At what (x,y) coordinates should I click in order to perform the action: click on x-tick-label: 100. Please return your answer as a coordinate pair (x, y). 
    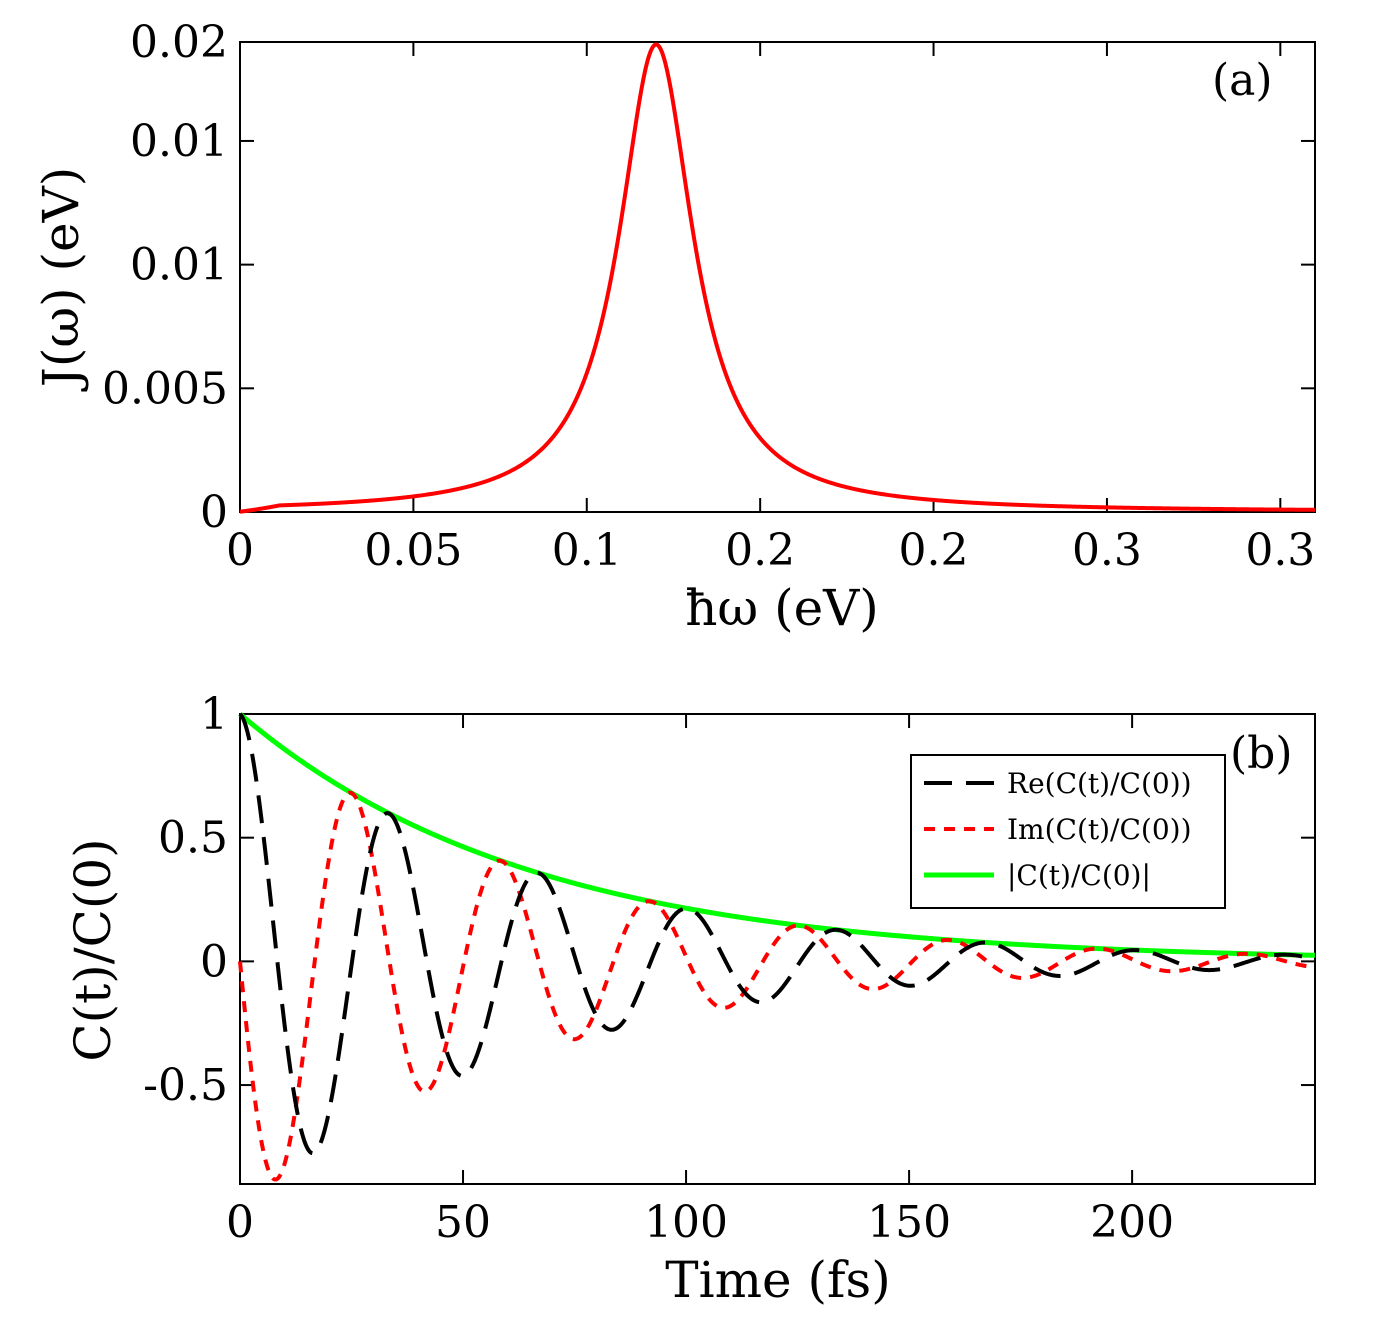
    Looking at the image, I should click on (686, 1222).